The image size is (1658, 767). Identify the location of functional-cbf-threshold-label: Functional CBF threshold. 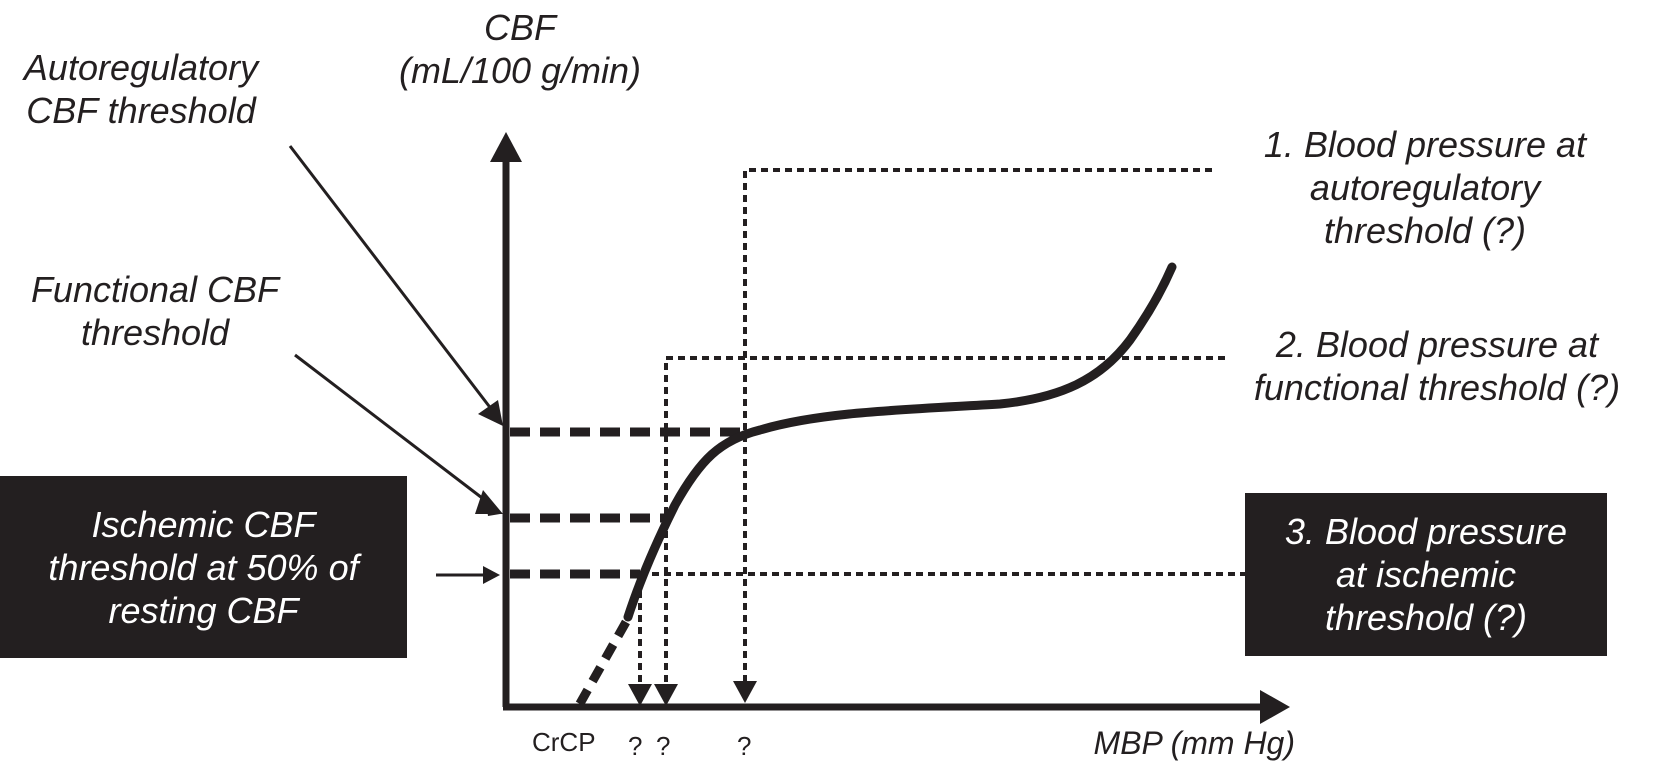
(155, 311).